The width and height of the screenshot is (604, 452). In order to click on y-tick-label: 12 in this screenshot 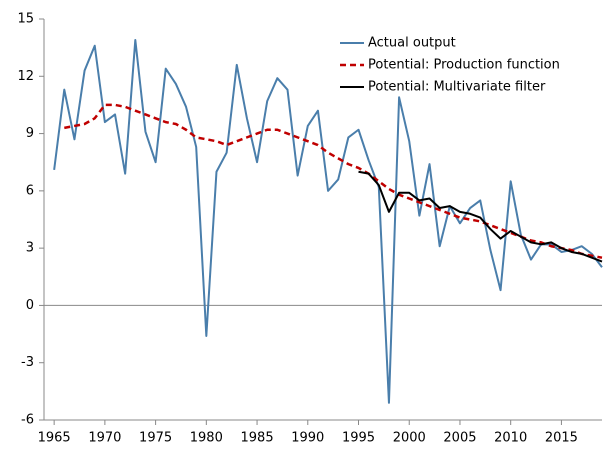, I will do `click(25, 76)`.